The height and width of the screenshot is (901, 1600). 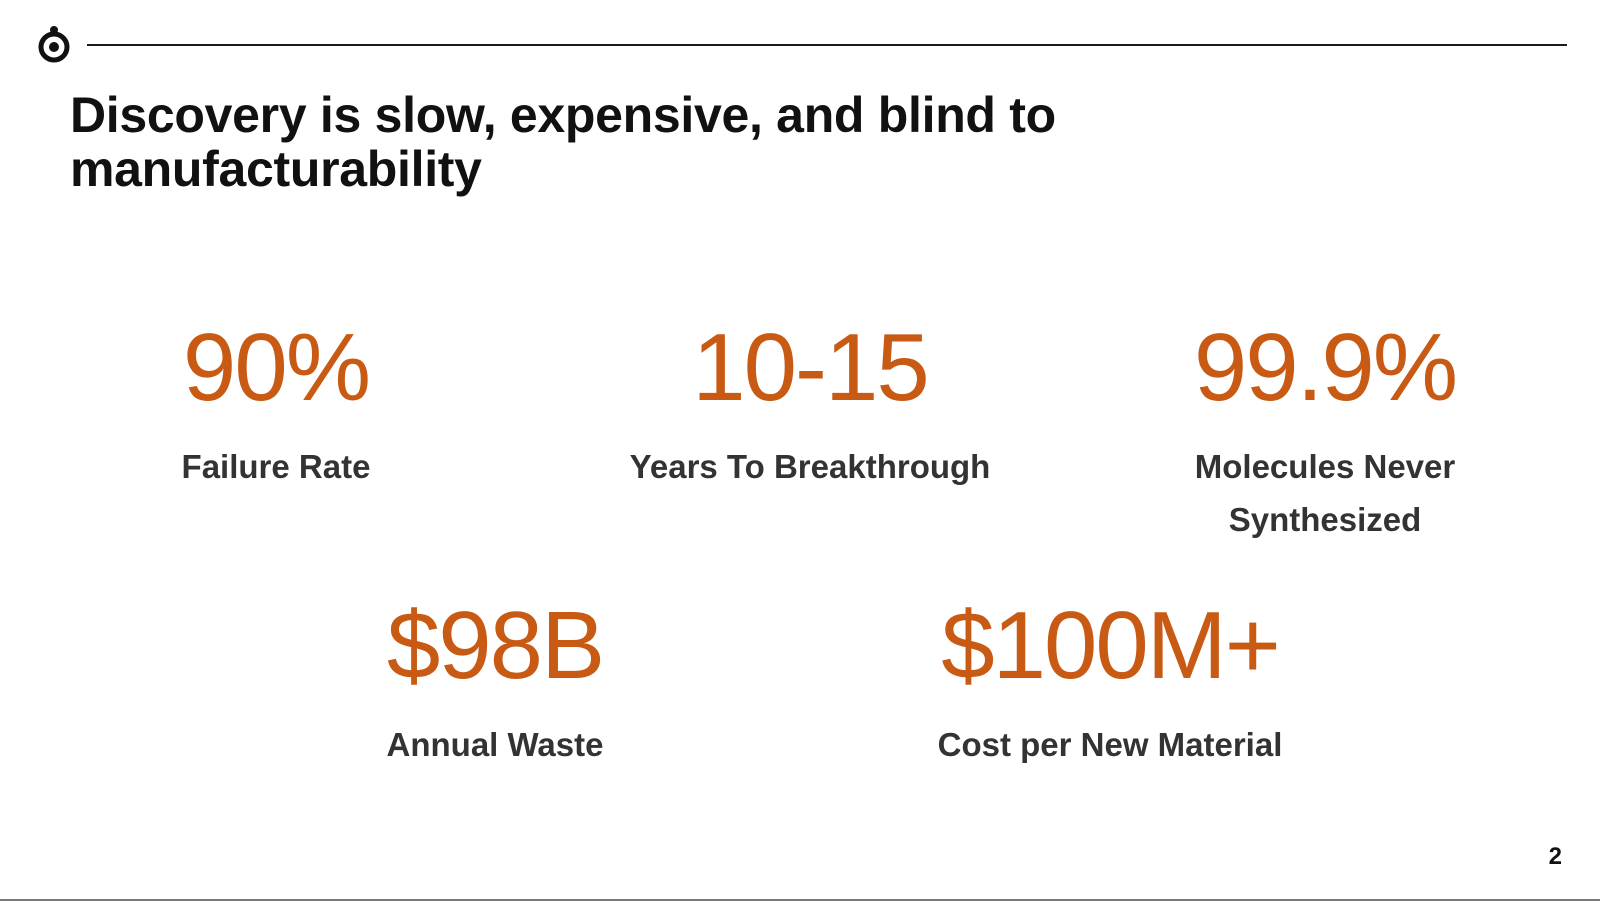 I want to click on stat-label: Annual Waste, so click(x=495, y=744).